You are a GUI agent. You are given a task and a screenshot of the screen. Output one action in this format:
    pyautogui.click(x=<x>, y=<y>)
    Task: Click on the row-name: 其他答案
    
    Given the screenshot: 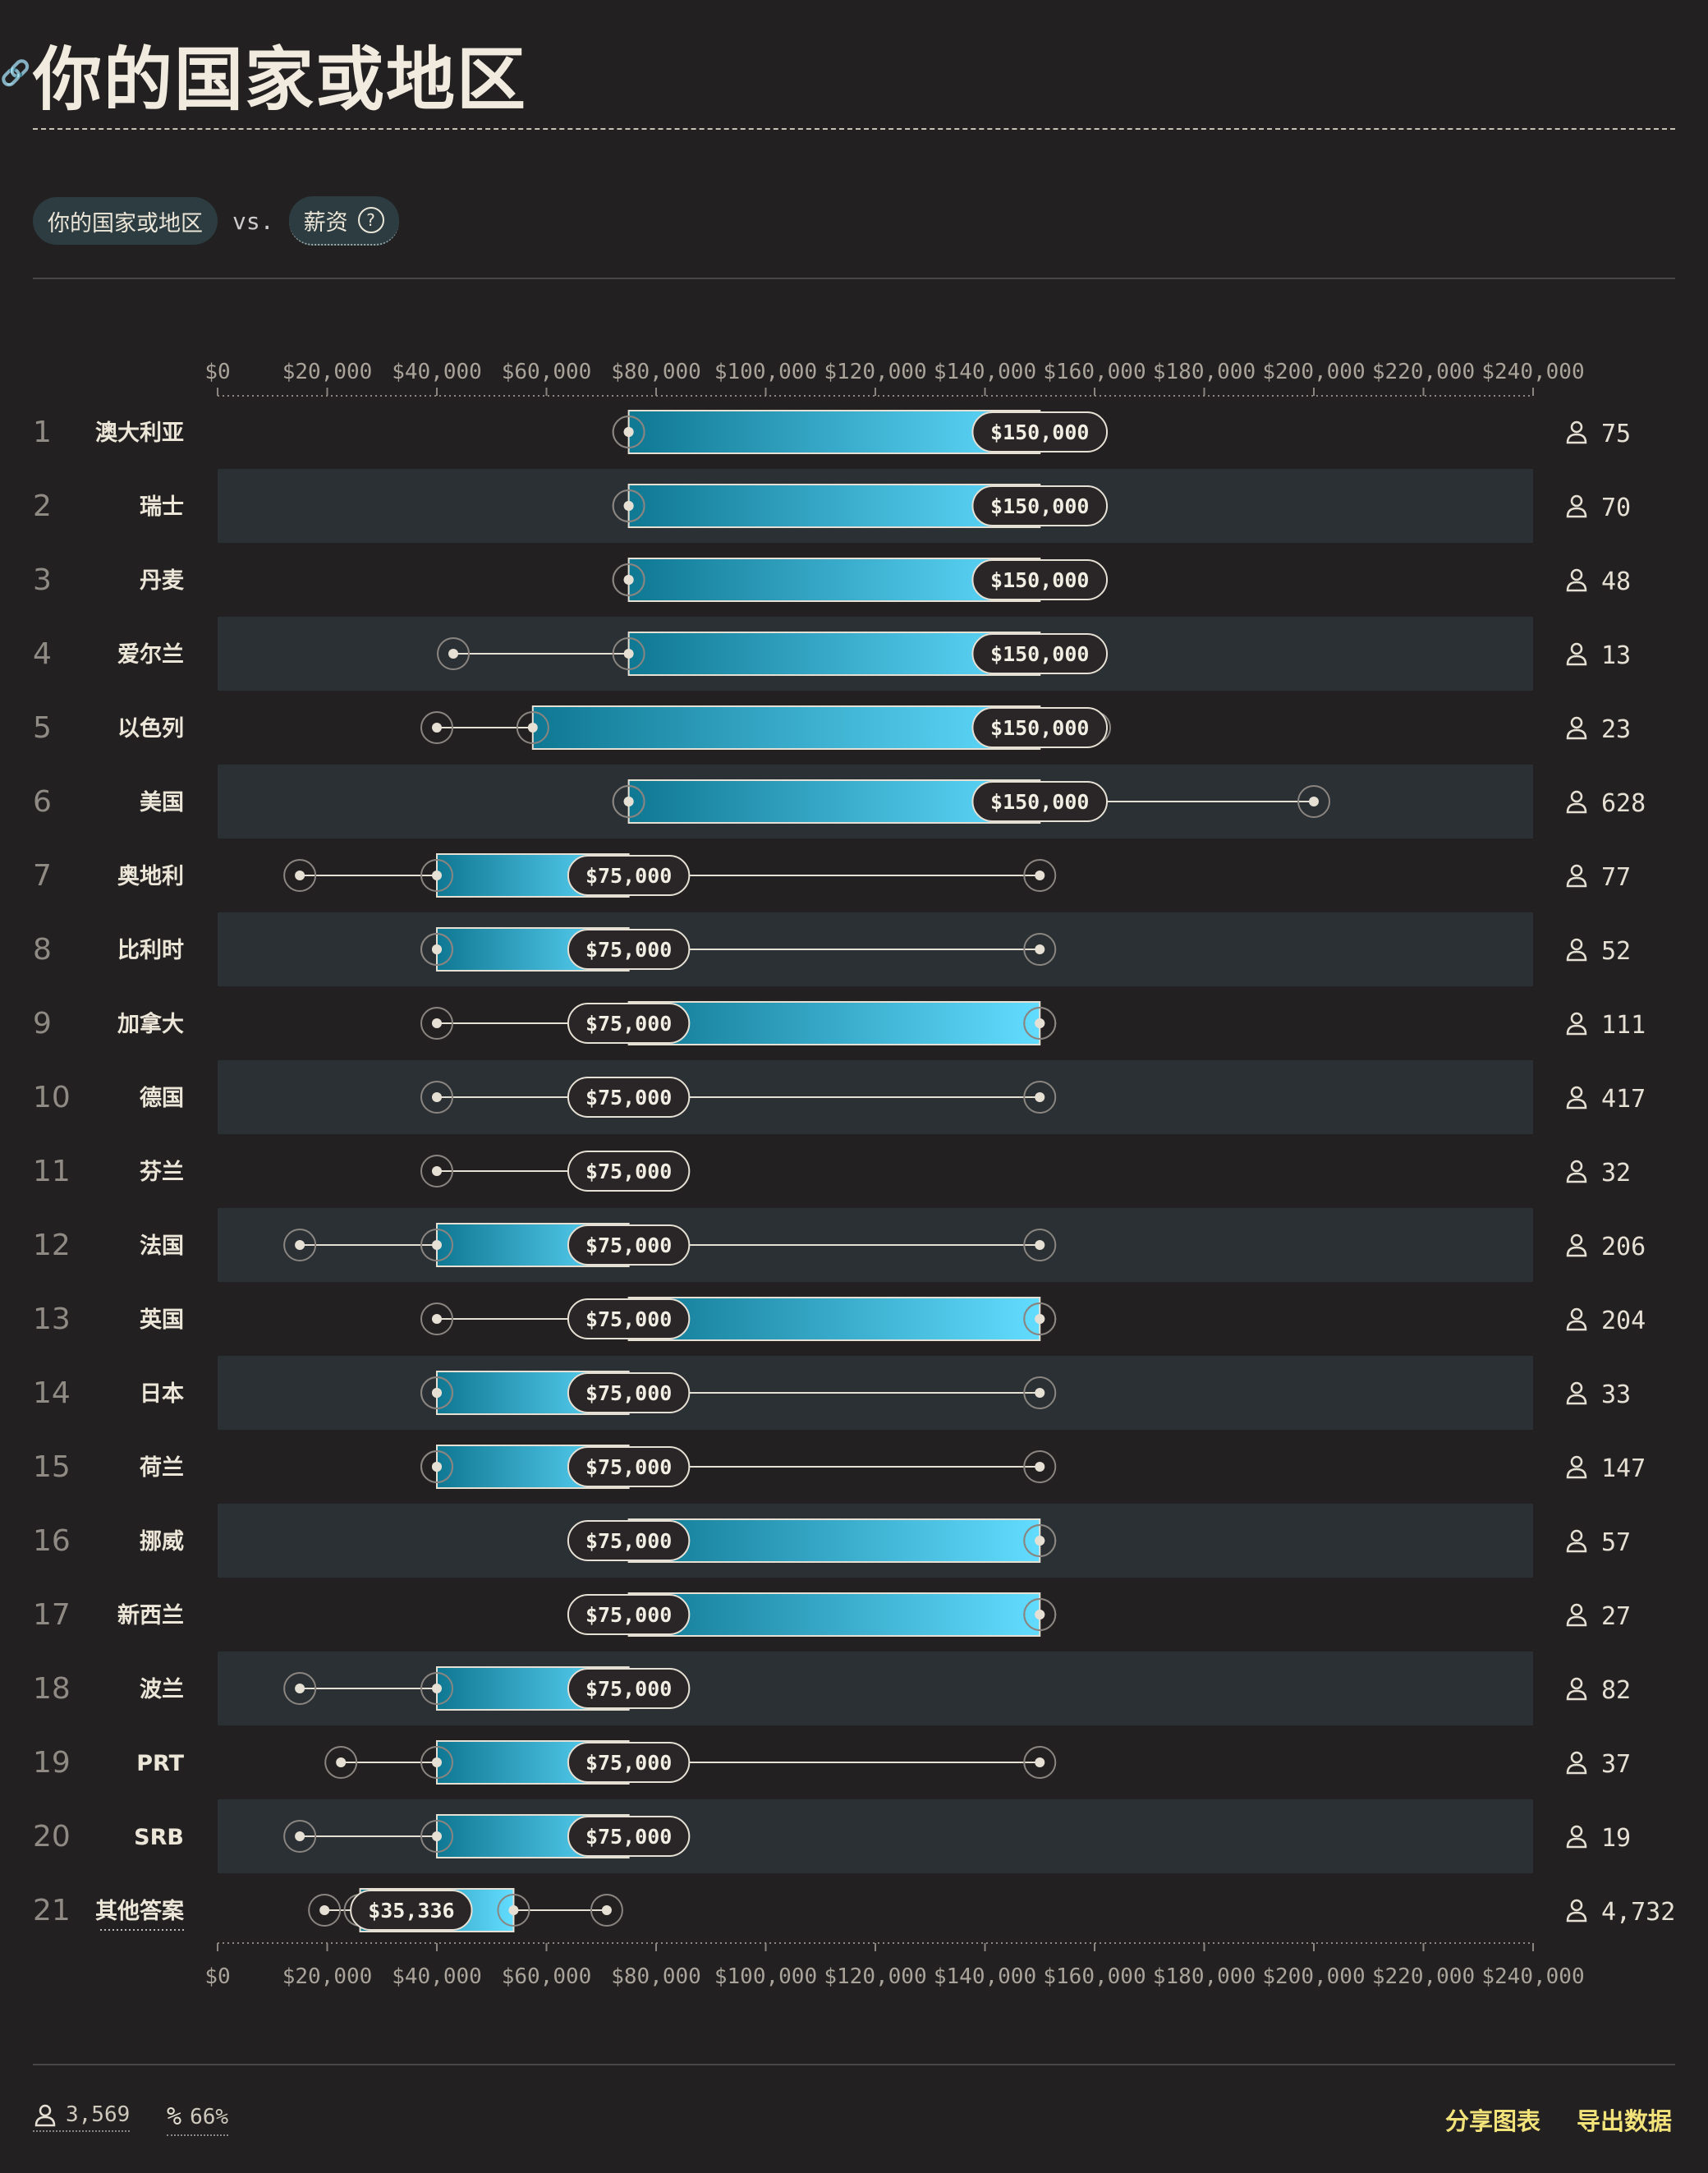 What is the action you would take?
    pyautogui.click(x=140, y=1911)
    